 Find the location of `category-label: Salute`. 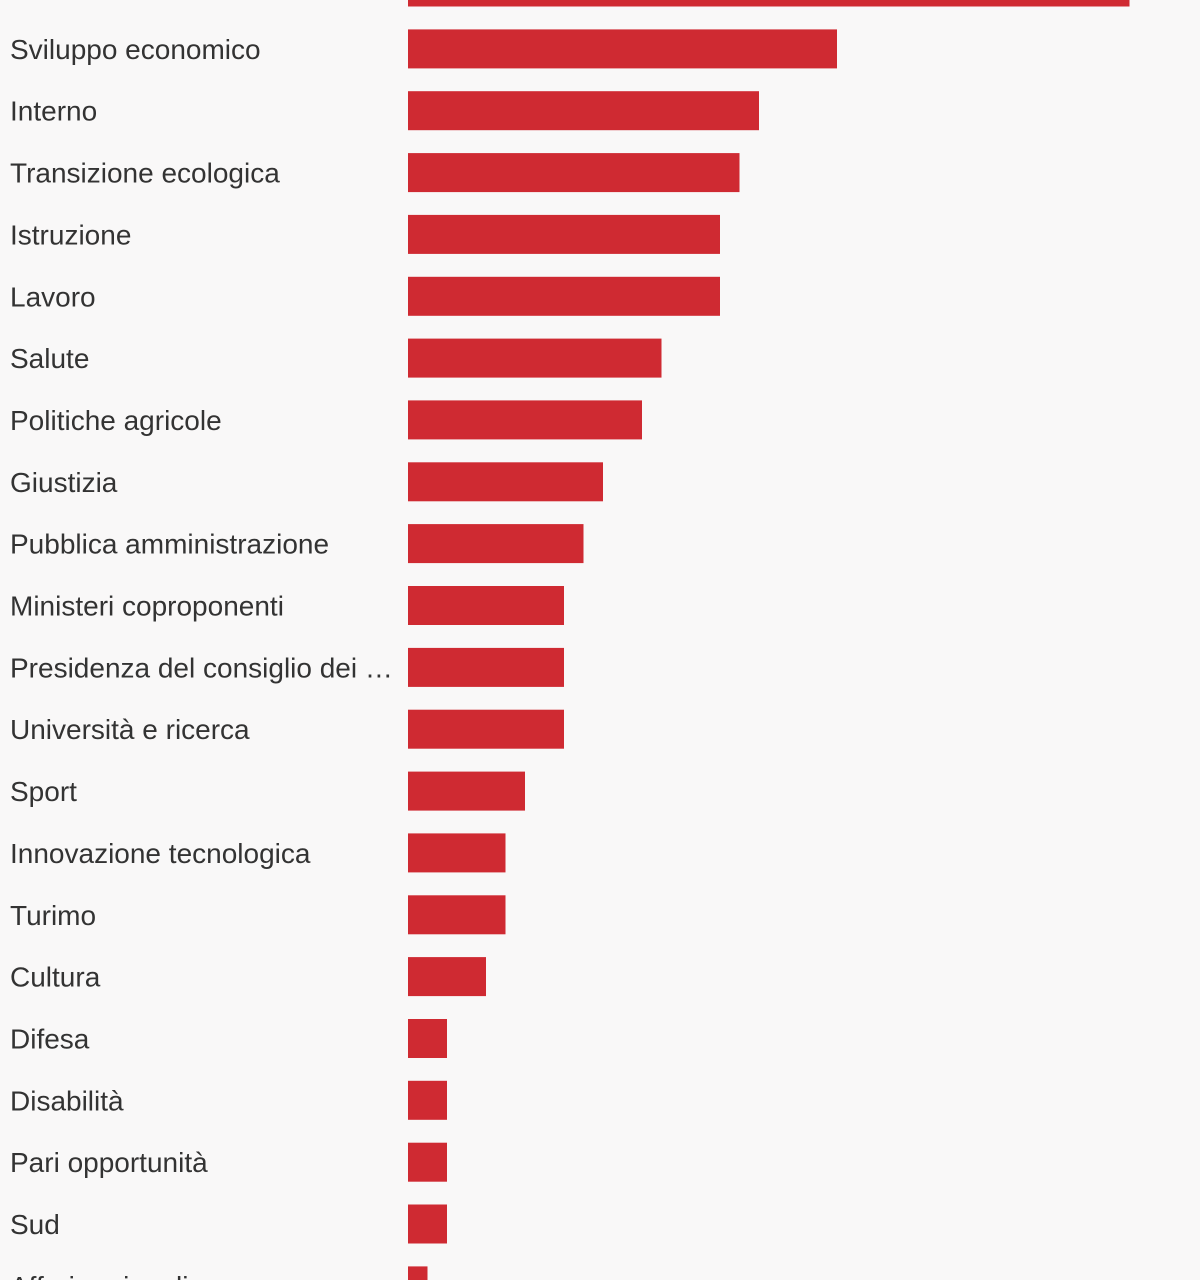

category-label: Salute is located at coordinates (49, 358).